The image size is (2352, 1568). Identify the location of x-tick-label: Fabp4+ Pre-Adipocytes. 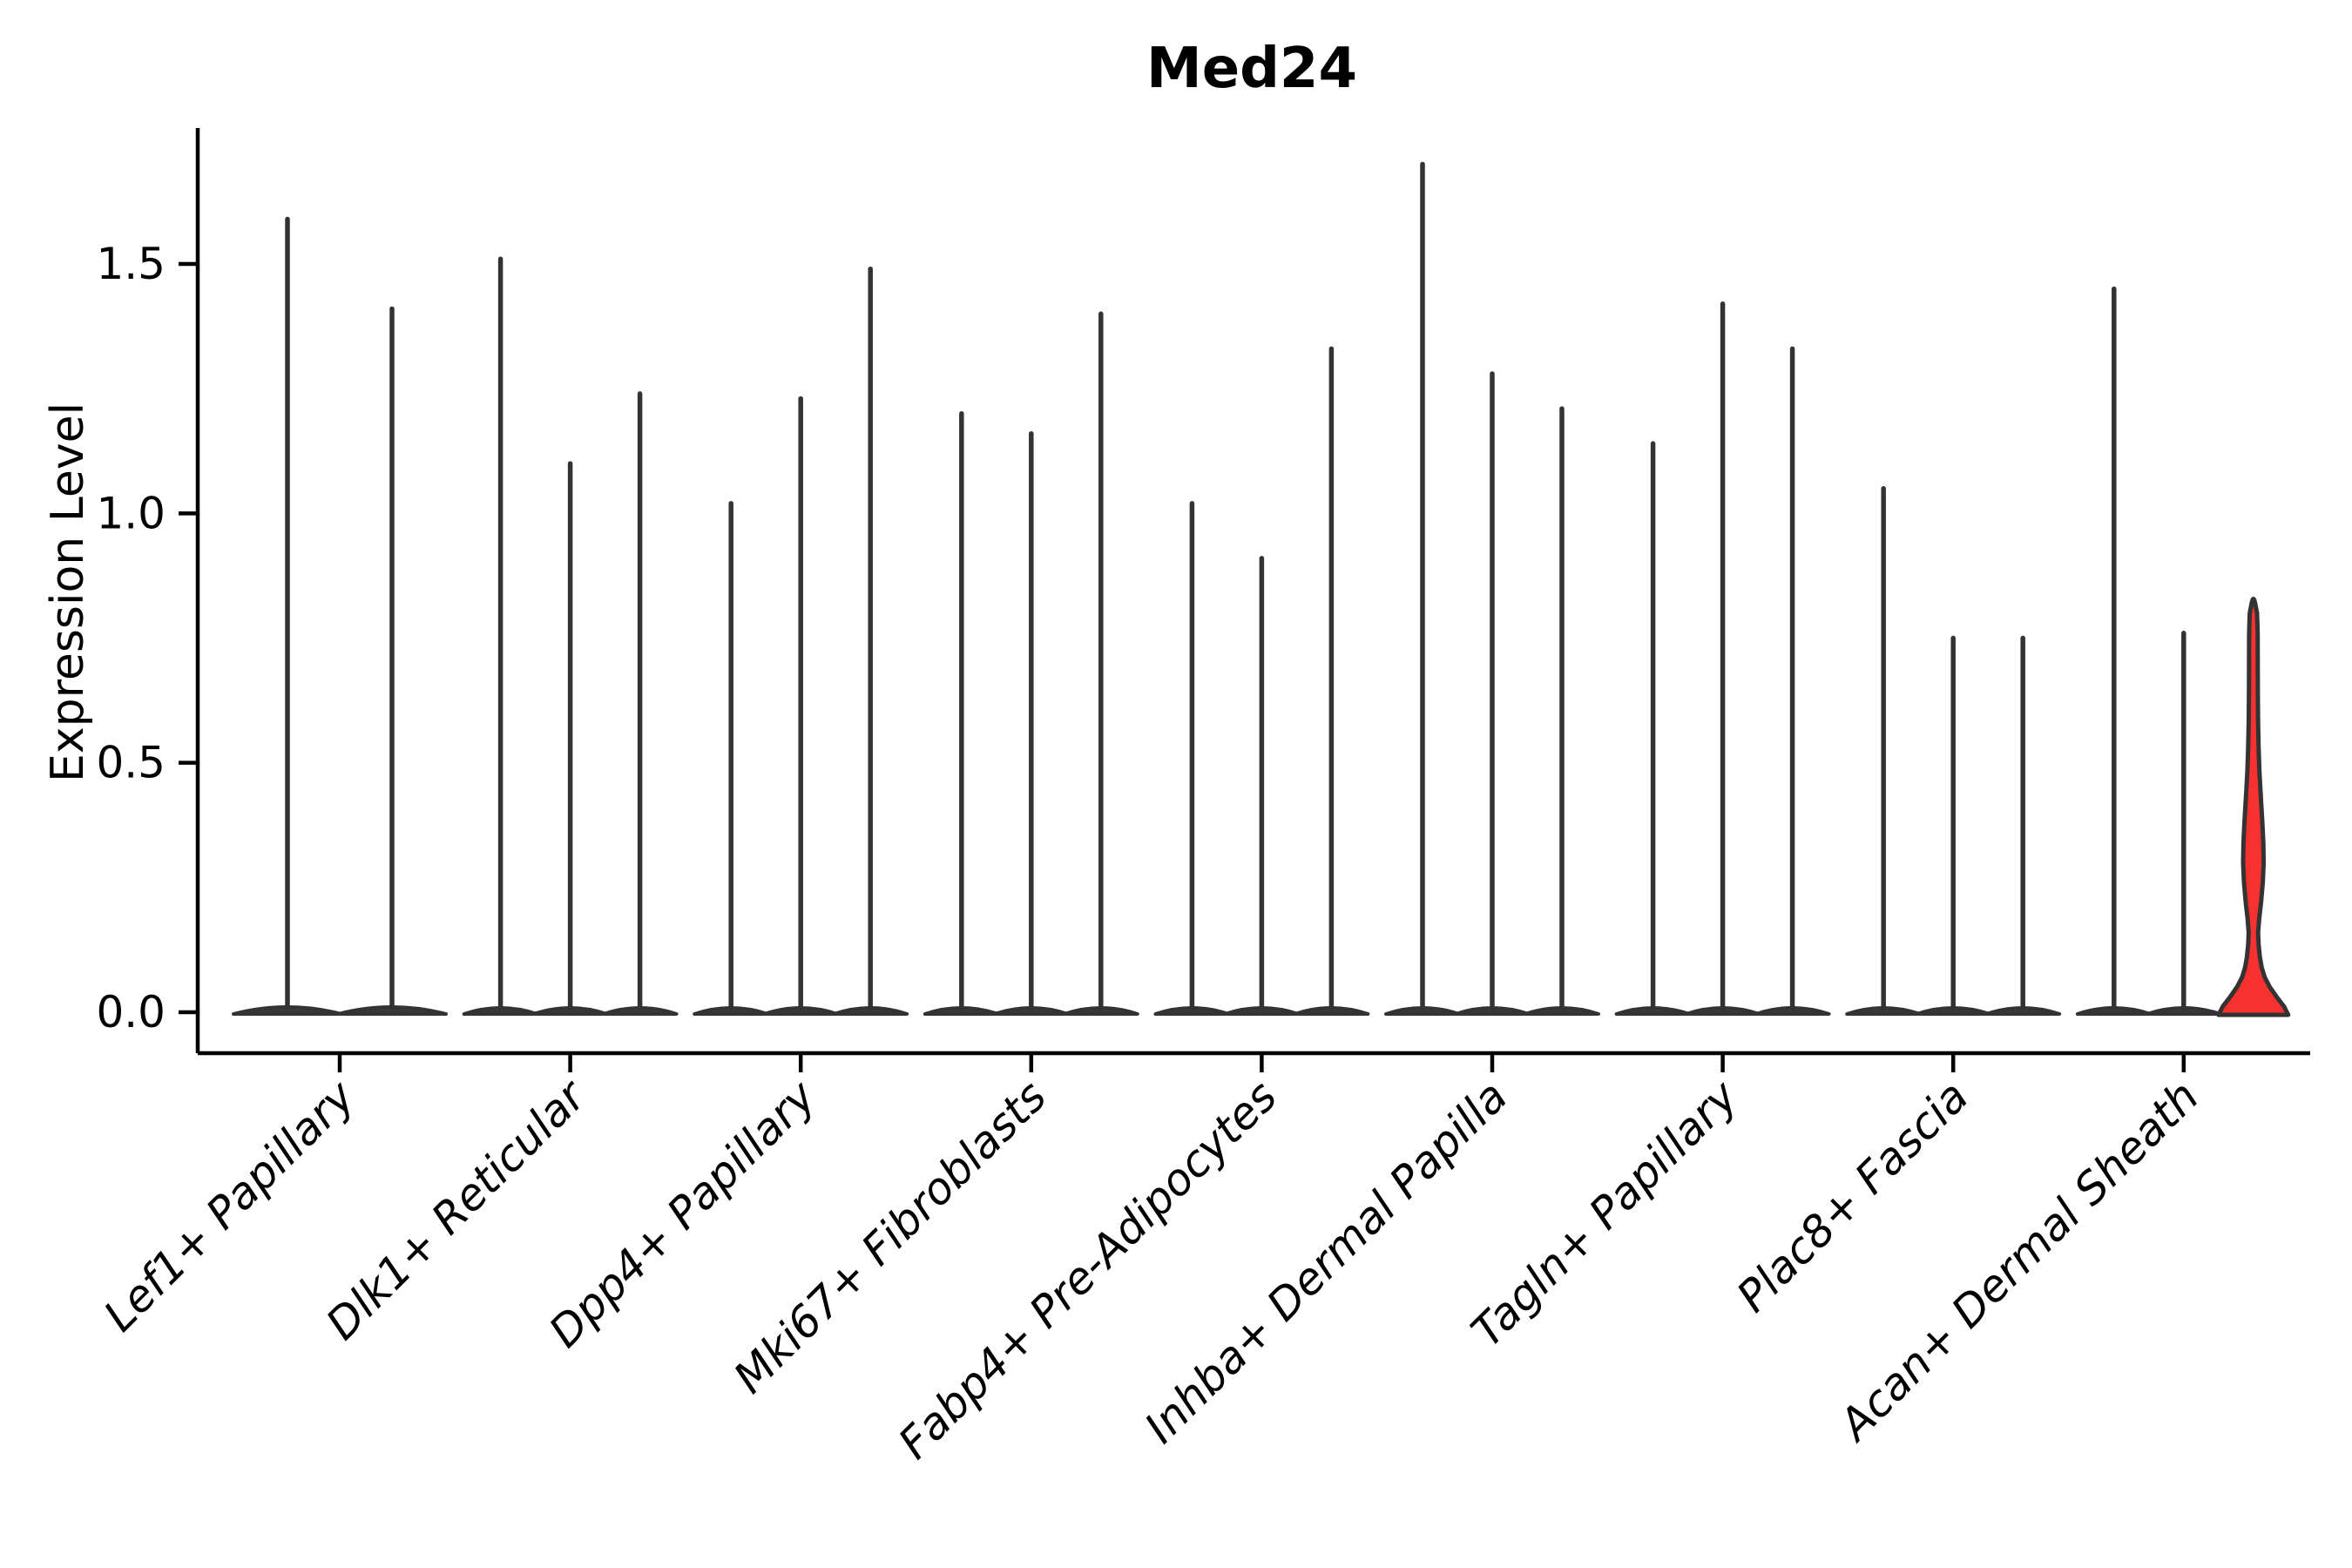
(1088, 1270).